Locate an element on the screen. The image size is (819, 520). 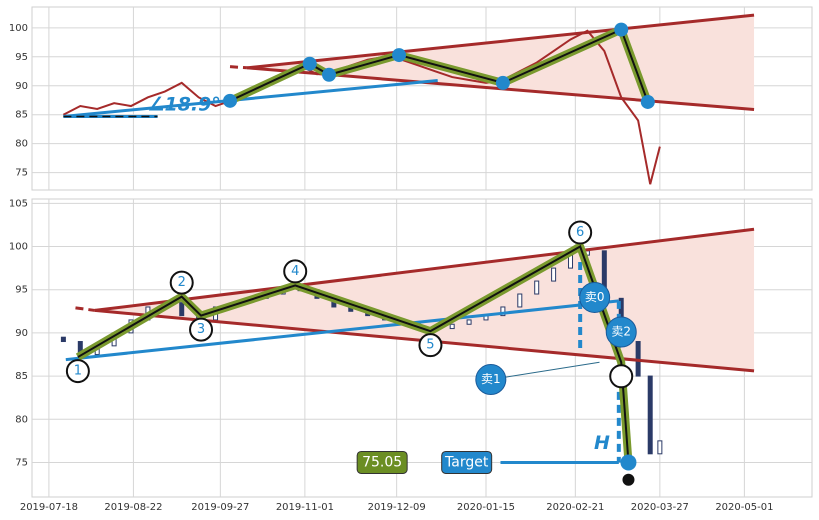
box-label: Target is located at coordinates (466, 462).